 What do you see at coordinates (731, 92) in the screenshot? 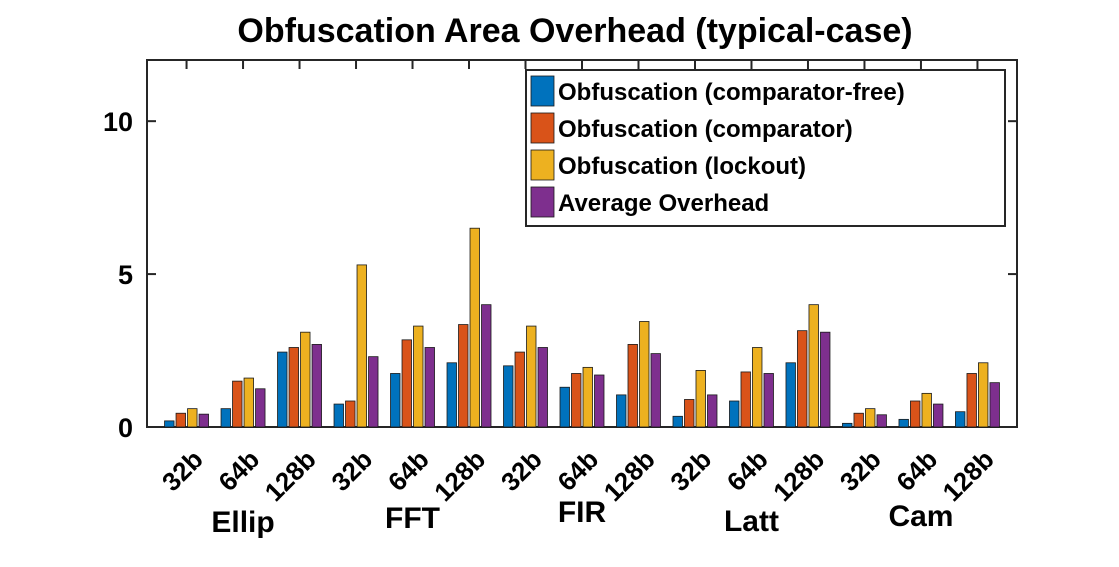
I see `legend-label: Obfuscation (comparator-free)` at bounding box center [731, 92].